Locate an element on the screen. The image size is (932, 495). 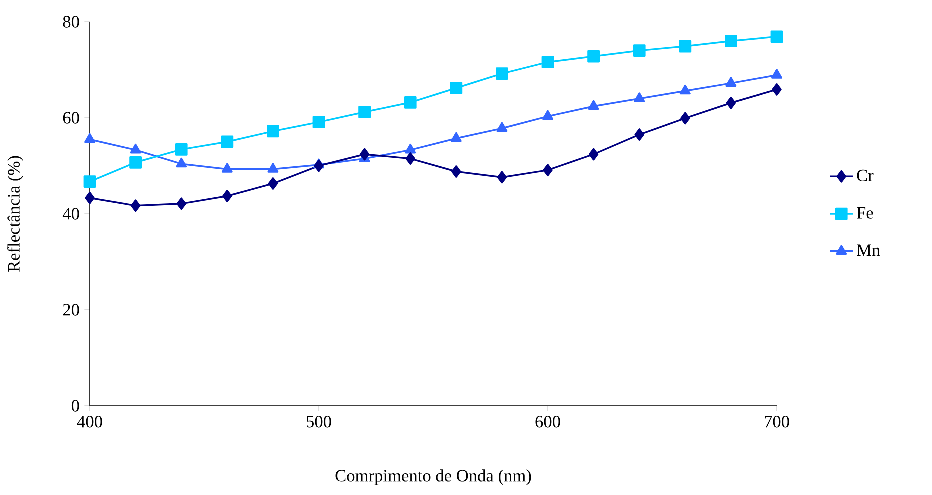
legend-label: Cr is located at coordinates (865, 176).